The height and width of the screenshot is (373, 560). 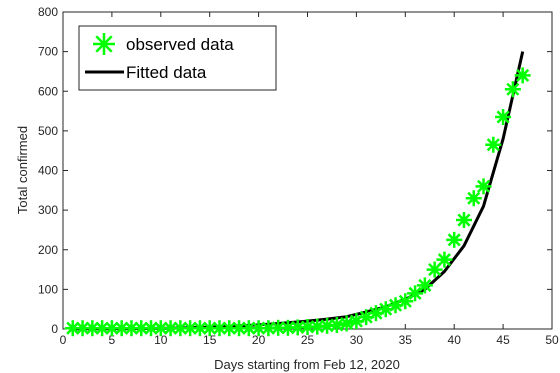 I want to click on x-tick-label: 20, so click(x=259, y=340).